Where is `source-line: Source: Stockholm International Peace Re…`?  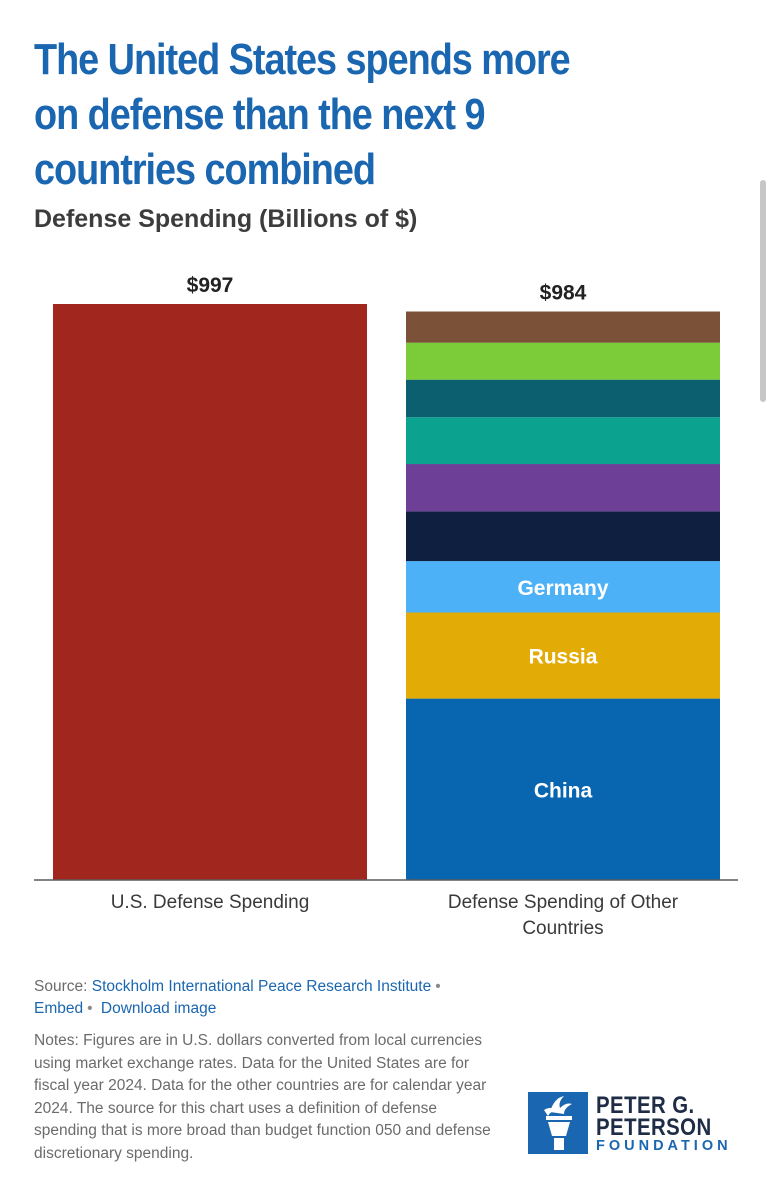 source-line: Source: Stockholm International Peace Re… is located at coordinates (259, 998).